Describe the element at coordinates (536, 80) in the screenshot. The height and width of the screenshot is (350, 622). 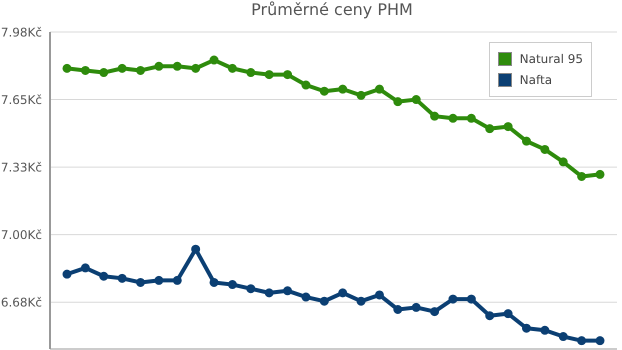
I see `legend-label: Nafta` at that location.